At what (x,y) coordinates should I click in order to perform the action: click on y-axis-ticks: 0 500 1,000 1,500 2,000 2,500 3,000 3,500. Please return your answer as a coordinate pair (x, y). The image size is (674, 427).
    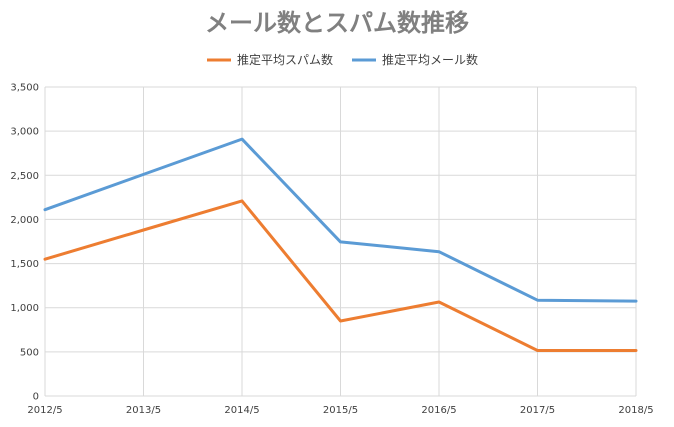
    Looking at the image, I should click on (24, 243).